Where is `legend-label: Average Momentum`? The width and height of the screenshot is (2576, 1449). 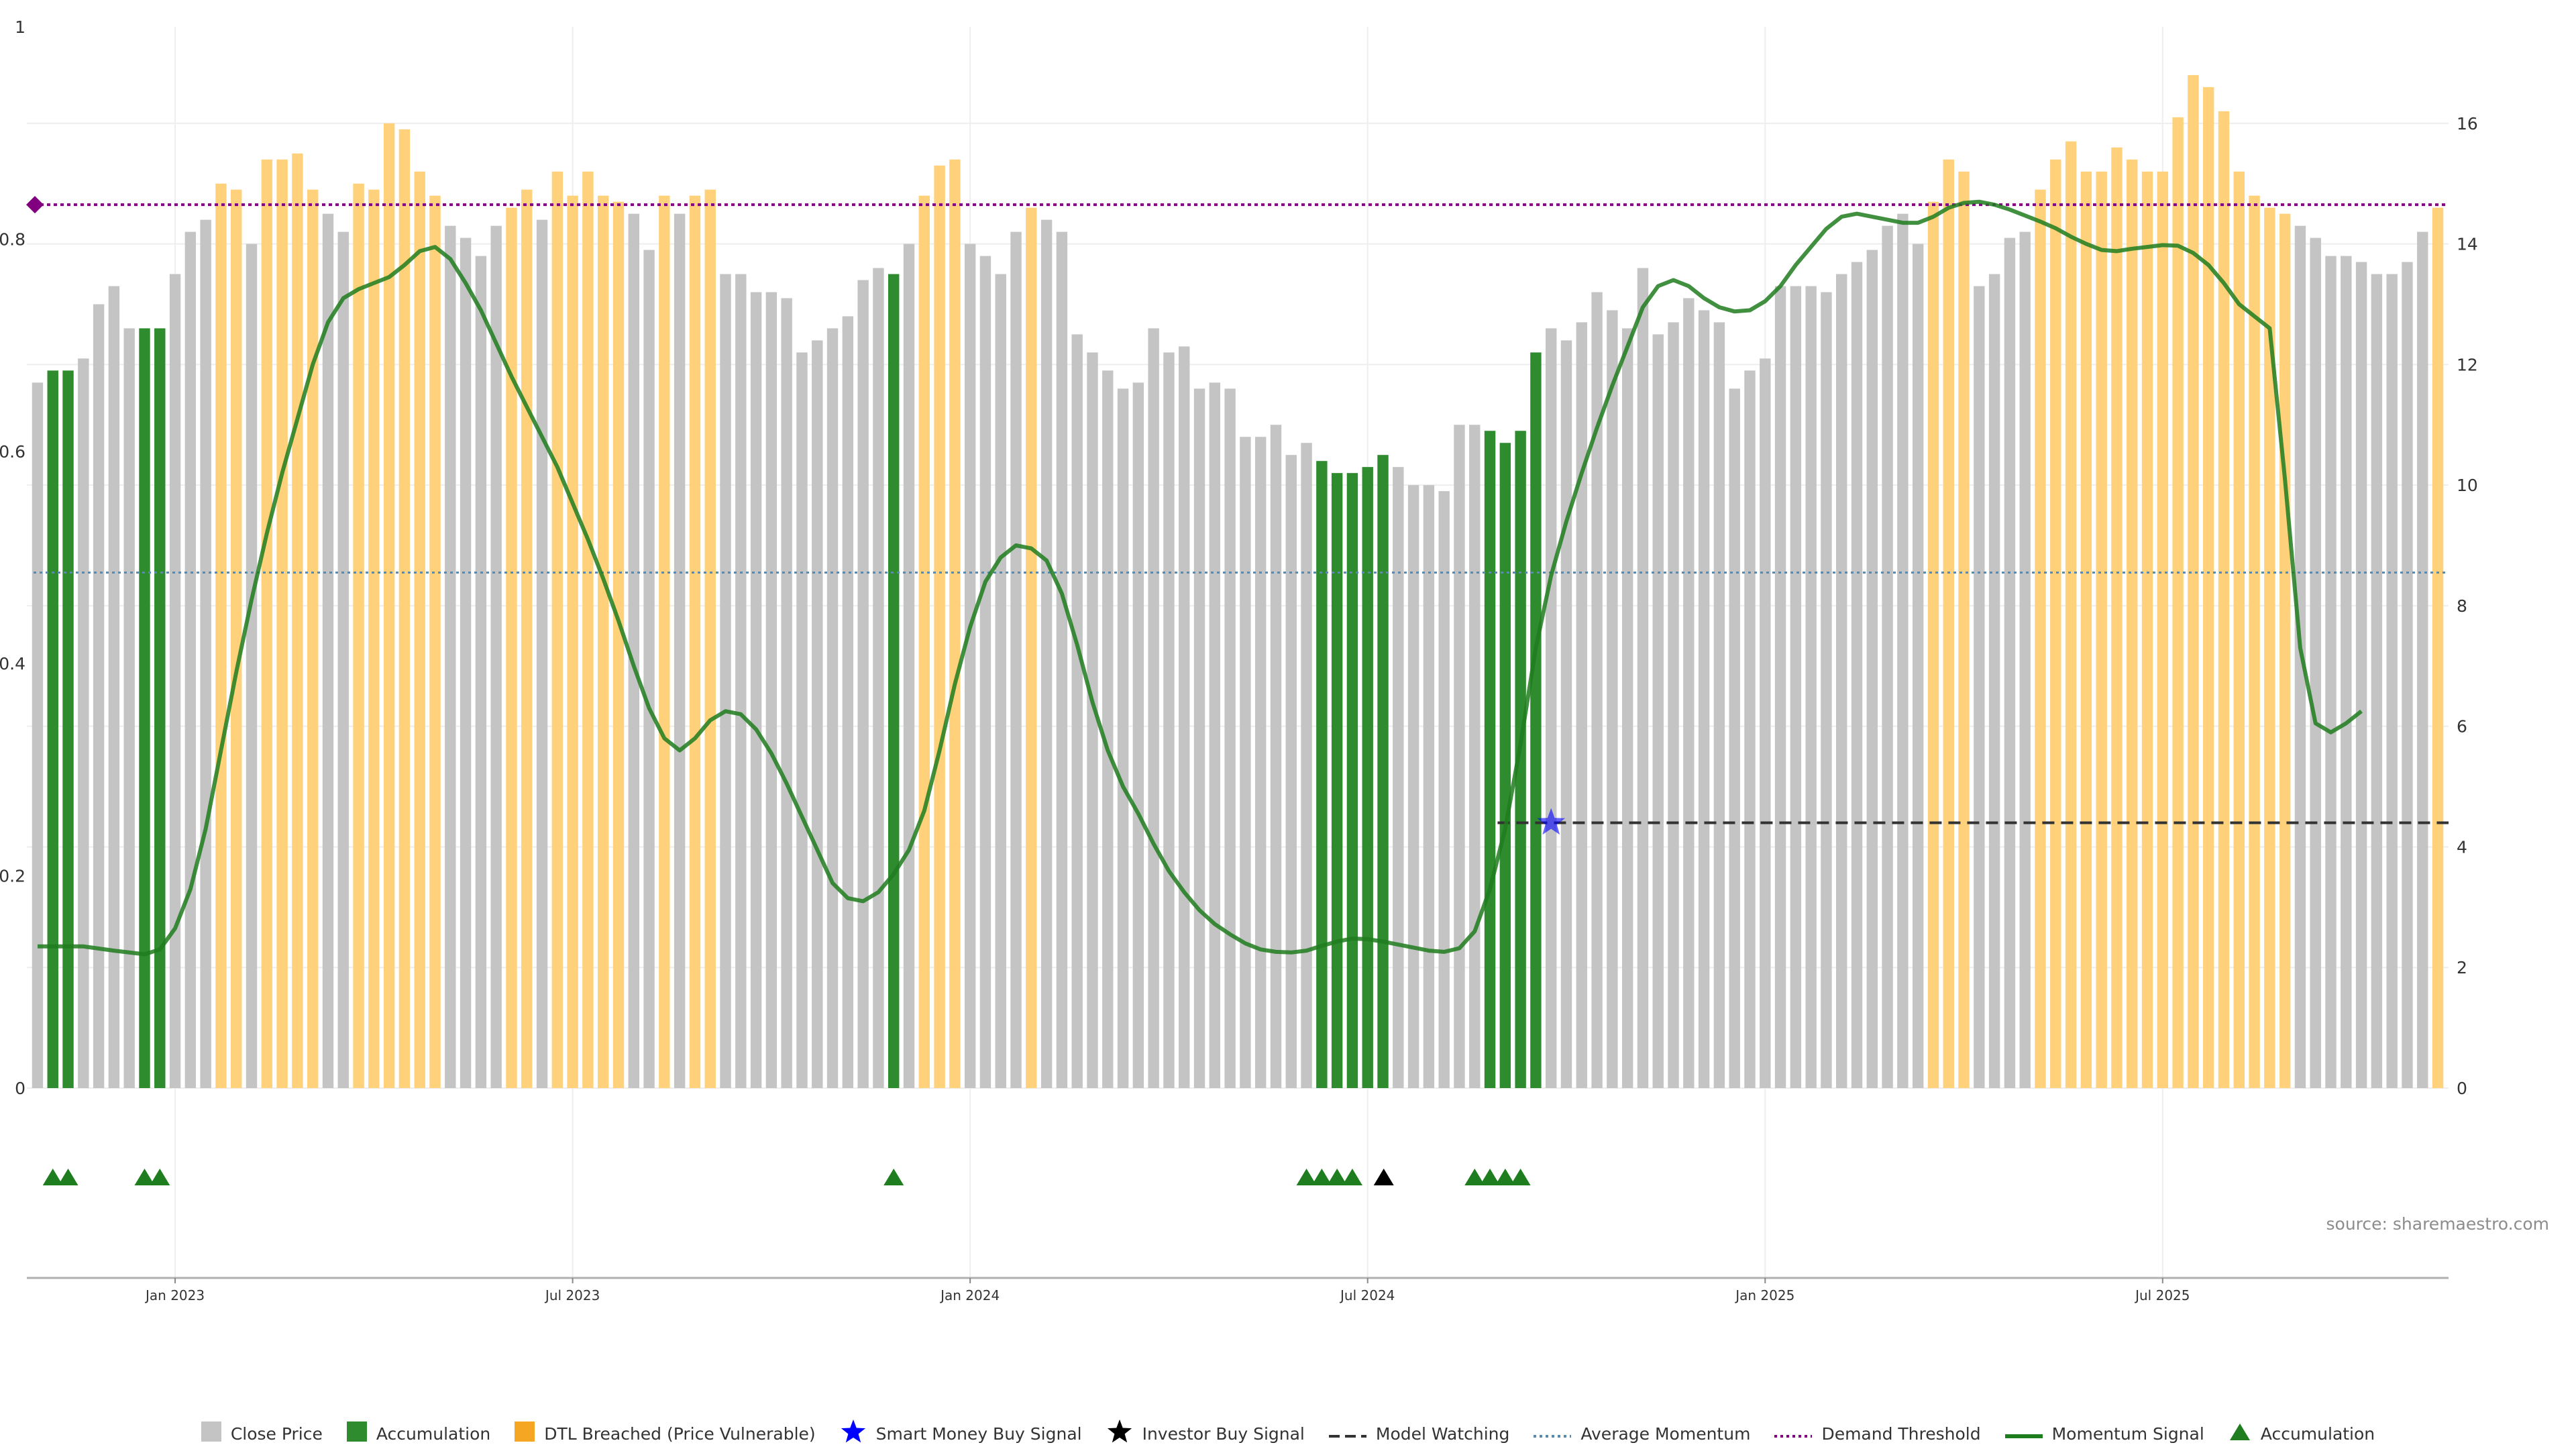
legend-label: Average Momentum is located at coordinates (1665, 1434).